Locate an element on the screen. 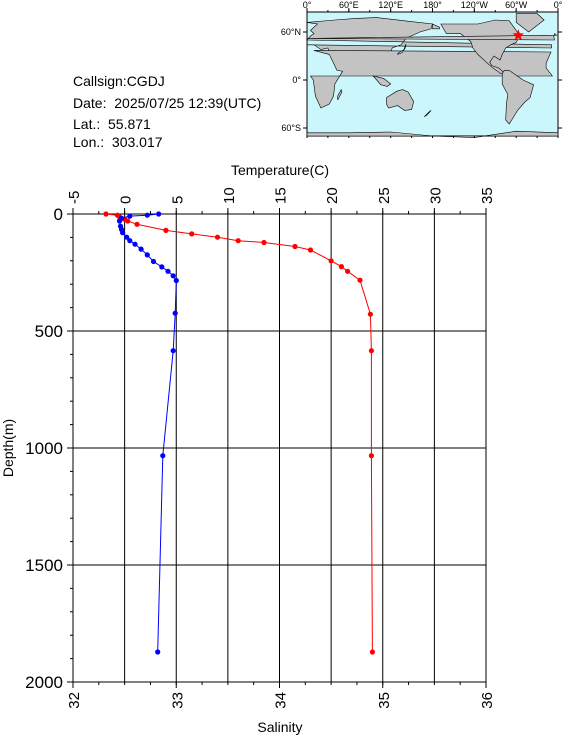 The width and height of the screenshot is (564, 736). temperature-tick-label: 10 is located at coordinates (229, 195).